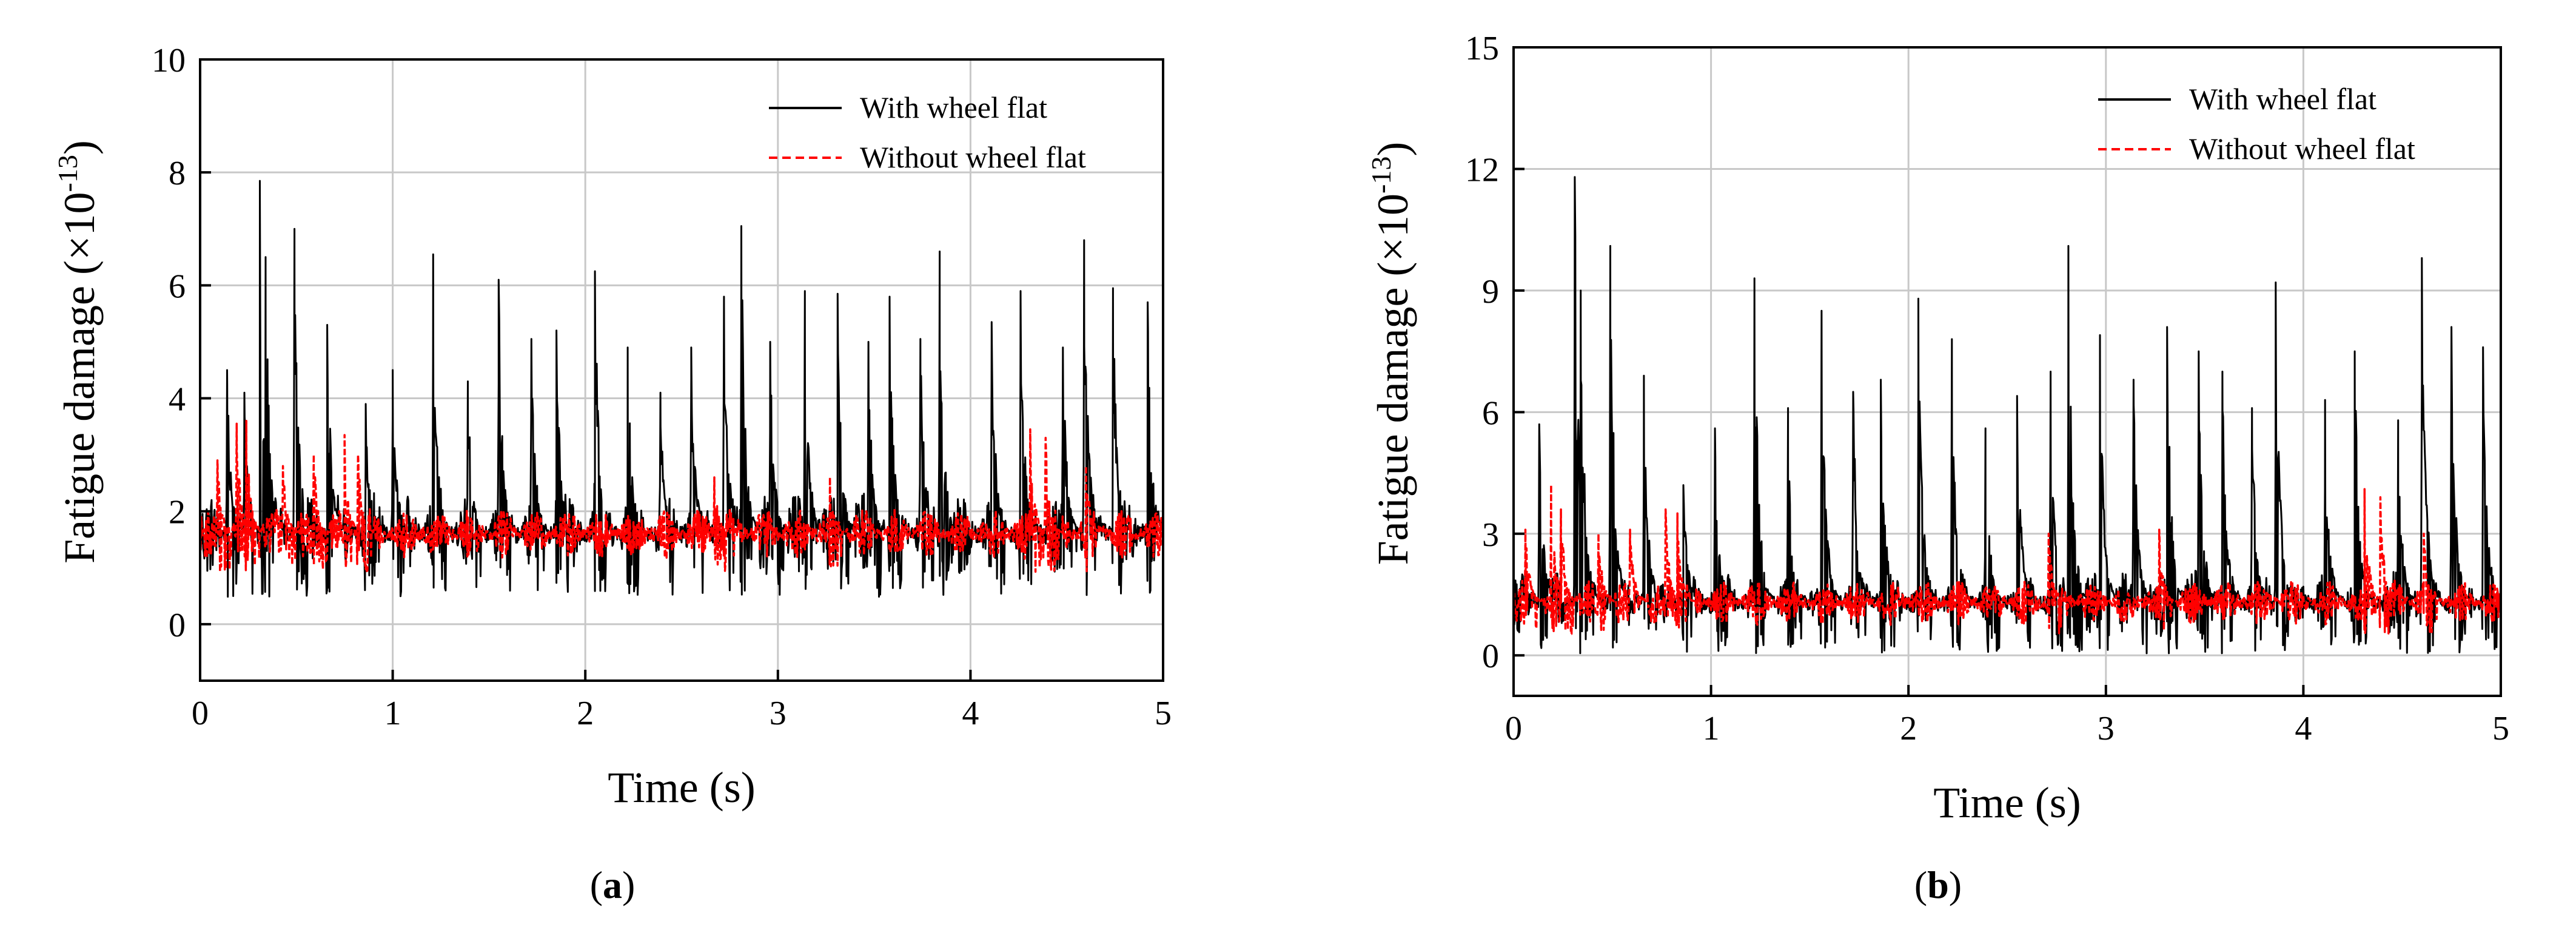 Image resolution: width=2576 pixels, height=927 pixels. Describe the element at coordinates (1490, 535) in the screenshot. I see `y-tick-label: 3` at that location.